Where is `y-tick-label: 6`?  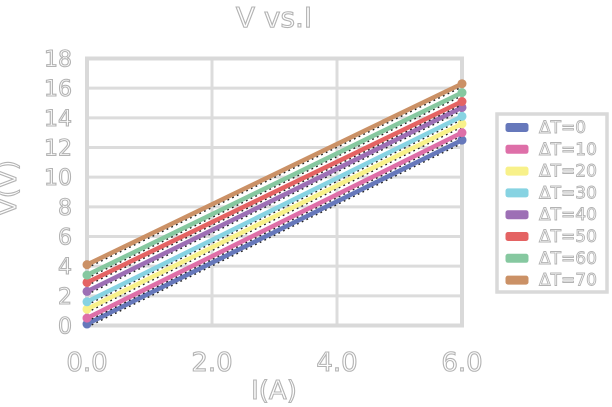 y-tick-label: 6 is located at coordinates (65, 238).